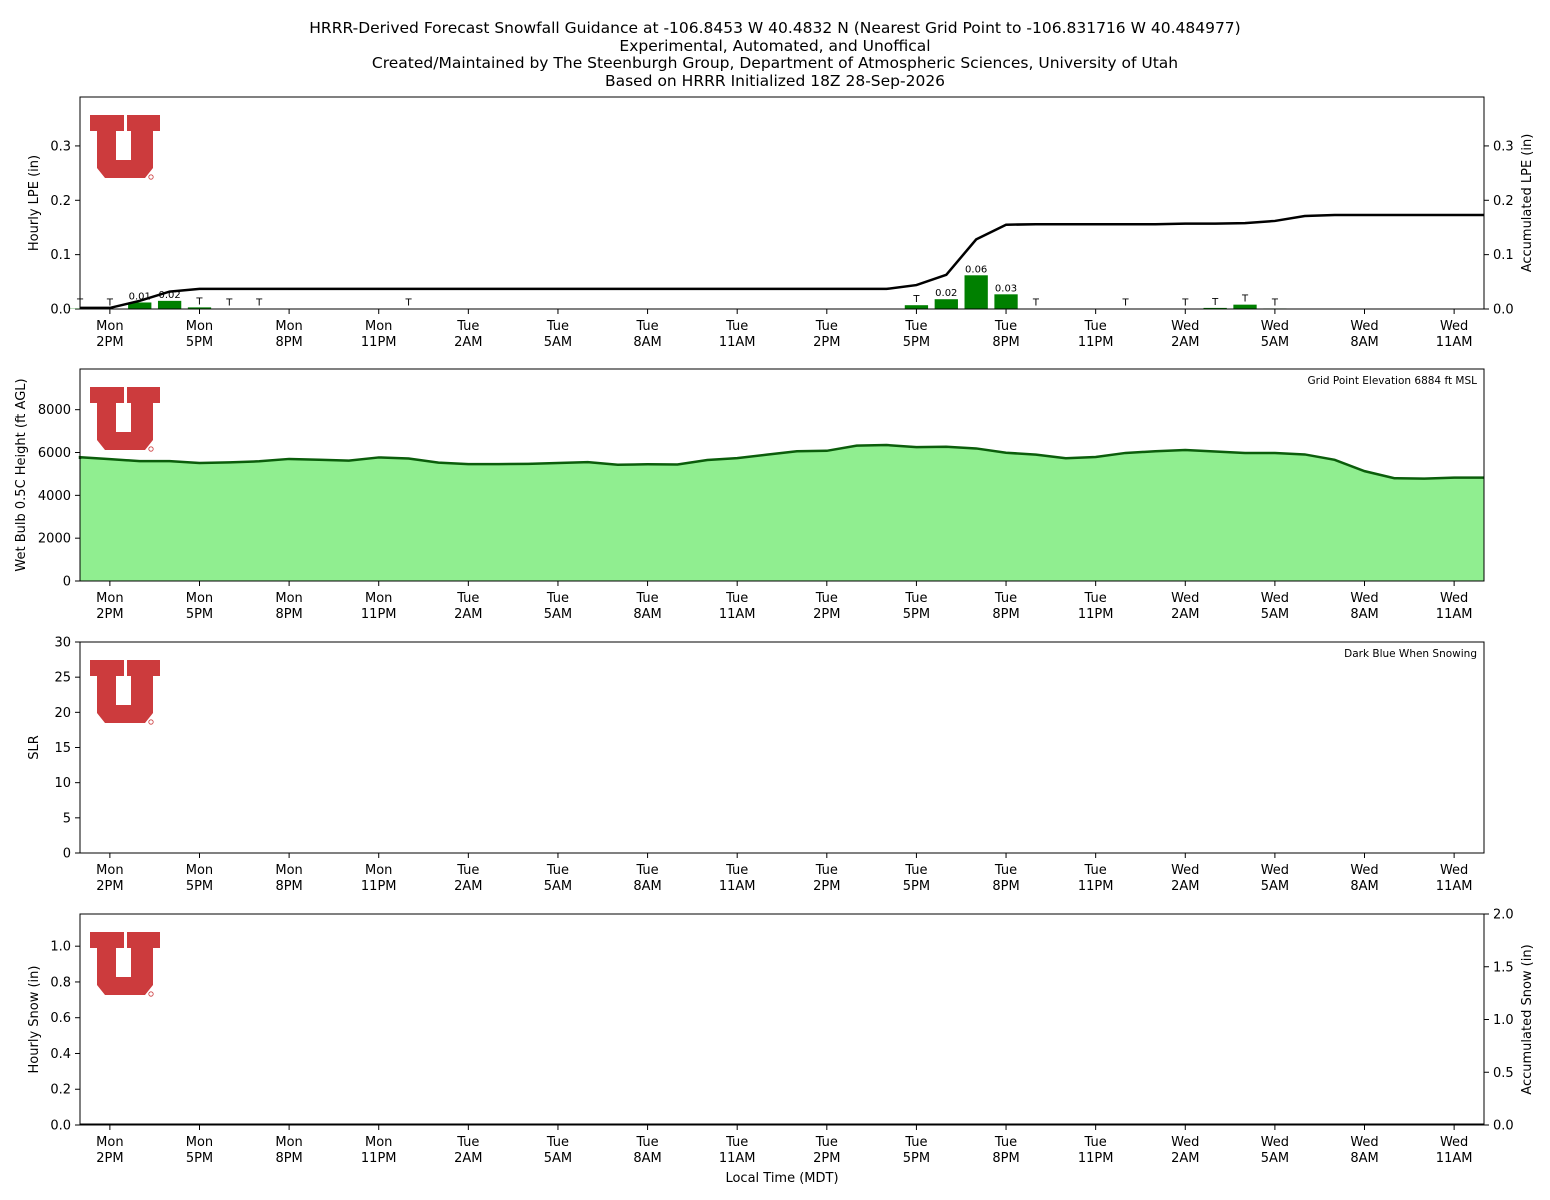 The height and width of the screenshot is (1200, 1550). Describe the element at coordinates (1410, 654) in the screenshot. I see `panel-annotation: Dark Blue When Snowing` at that location.